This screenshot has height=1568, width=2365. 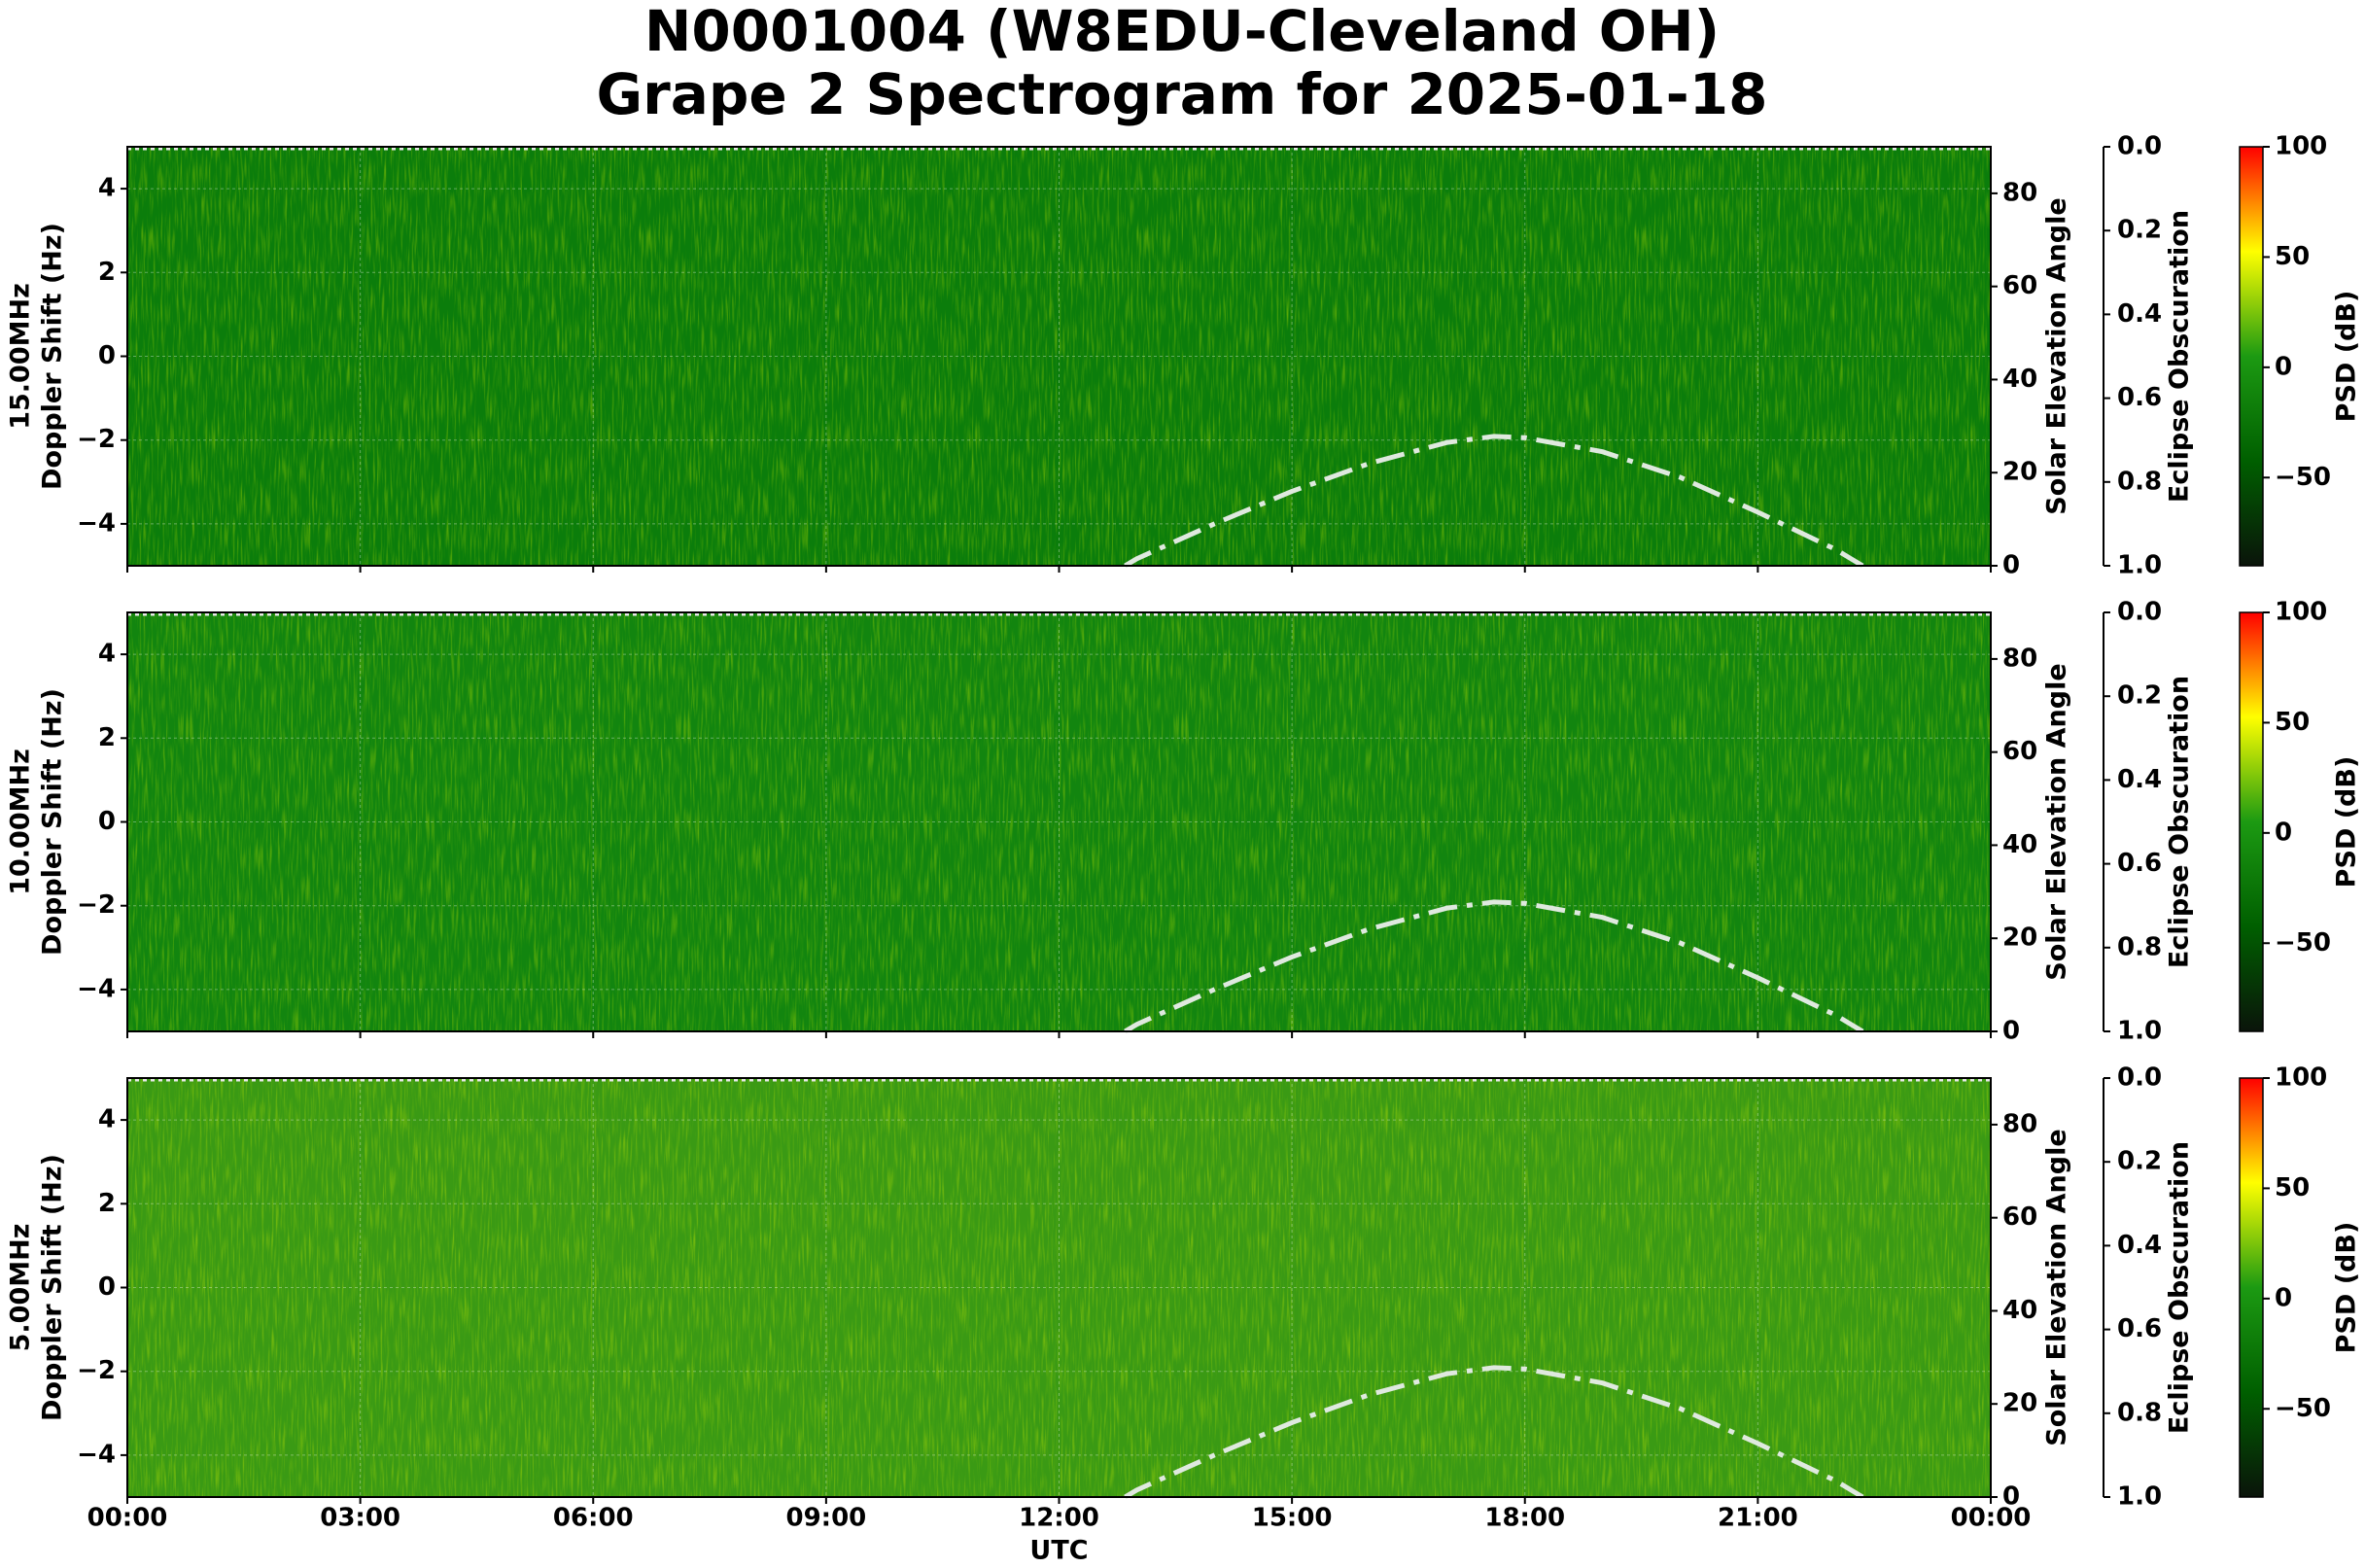 I want to click on x-tick-label: 06:00, so click(x=593, y=1518).